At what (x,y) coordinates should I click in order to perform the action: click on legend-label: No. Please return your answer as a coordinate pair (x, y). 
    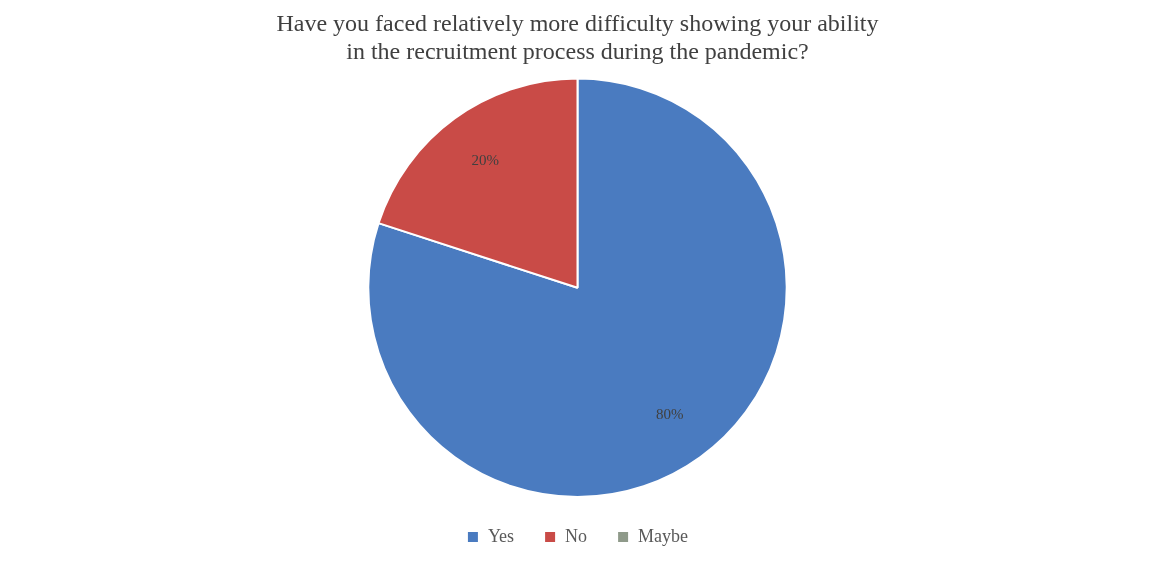
    Looking at the image, I should click on (576, 535).